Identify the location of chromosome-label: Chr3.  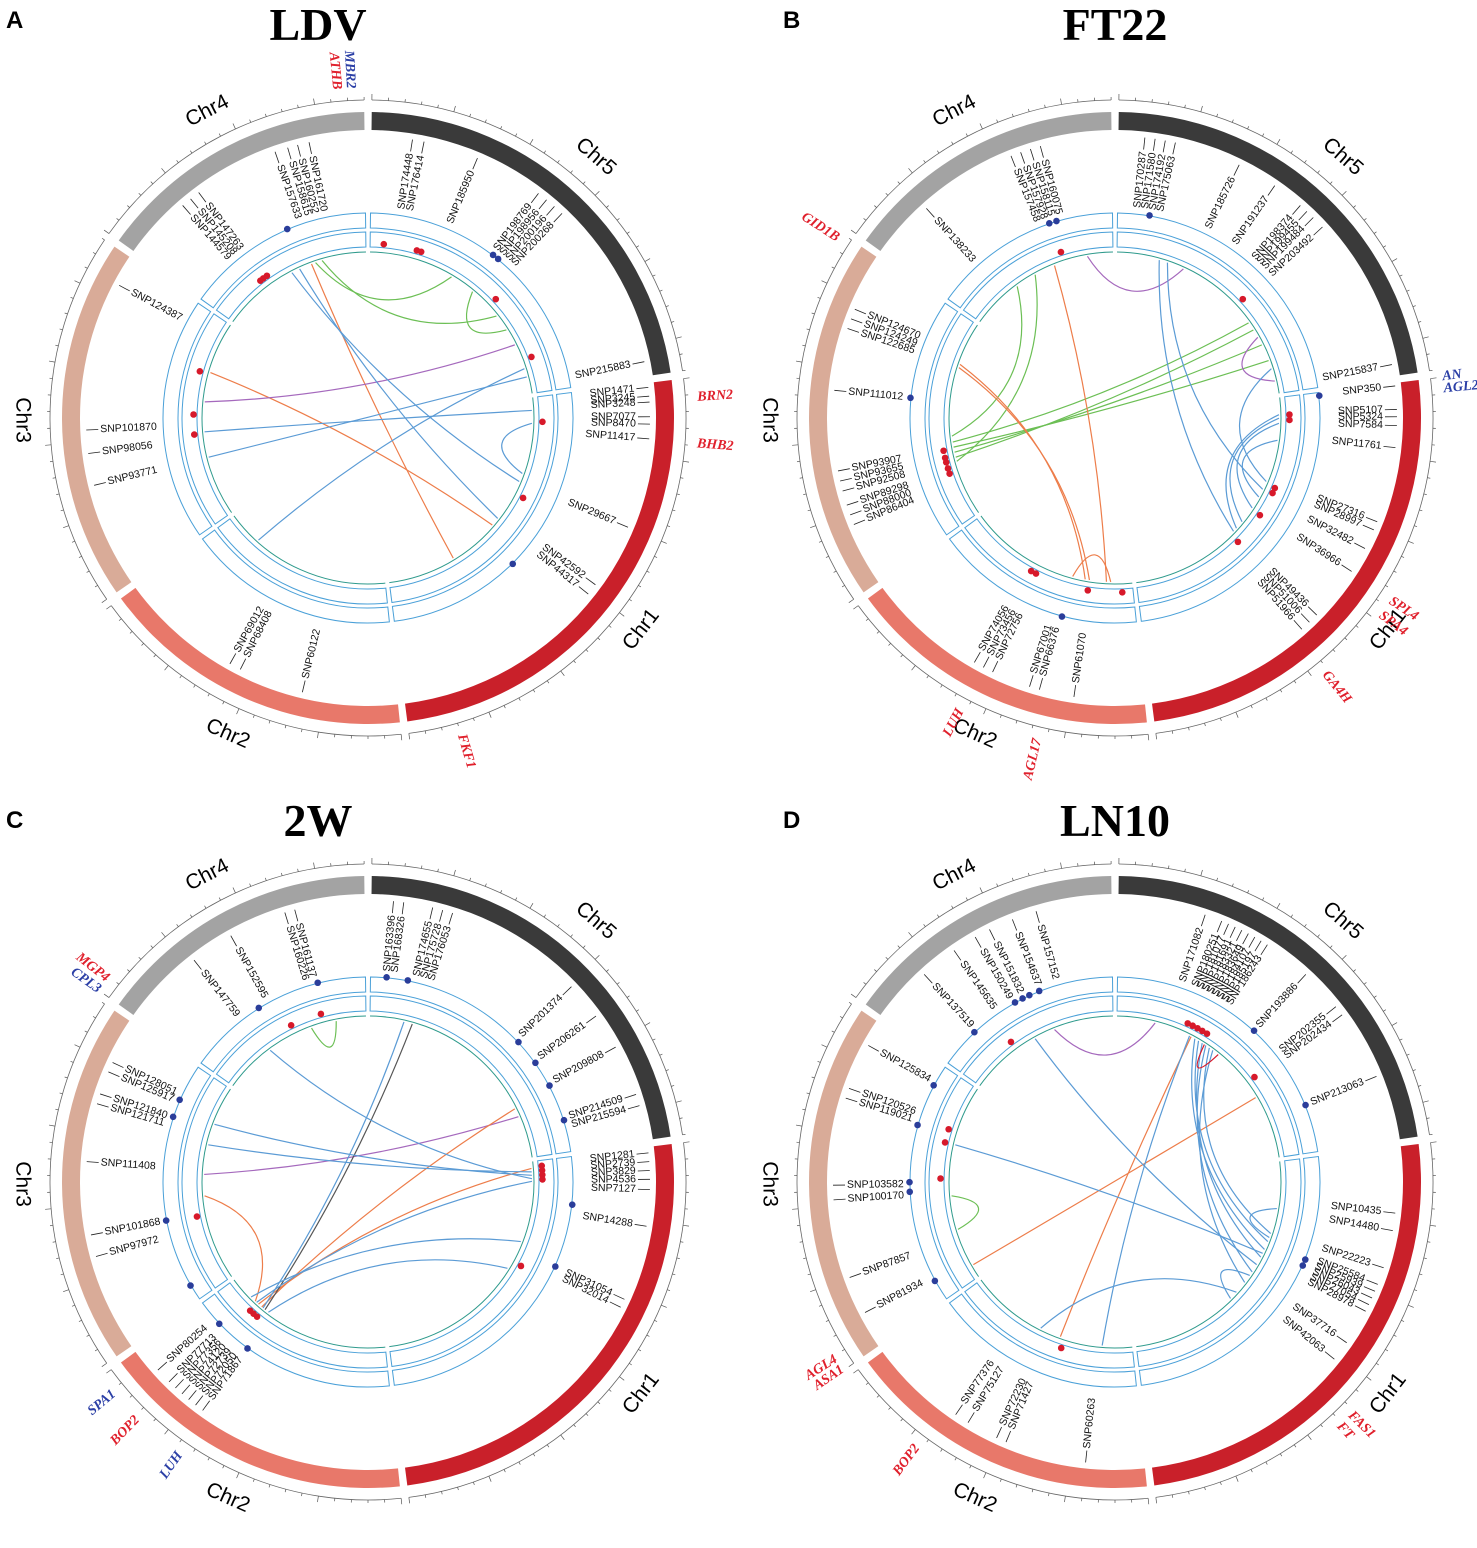
(769, 420).